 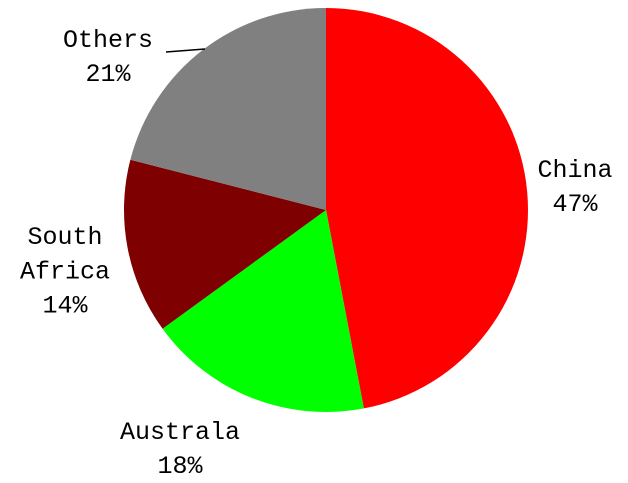 What do you see at coordinates (180, 432) in the screenshot?
I see `slice-label: Australa` at bounding box center [180, 432].